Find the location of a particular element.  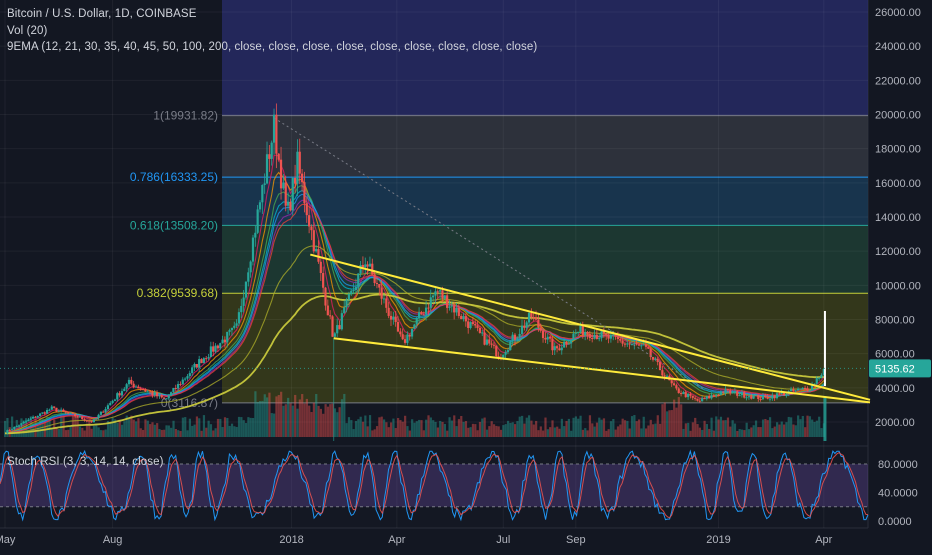

time-axis-label: Apr is located at coordinates (396, 540).